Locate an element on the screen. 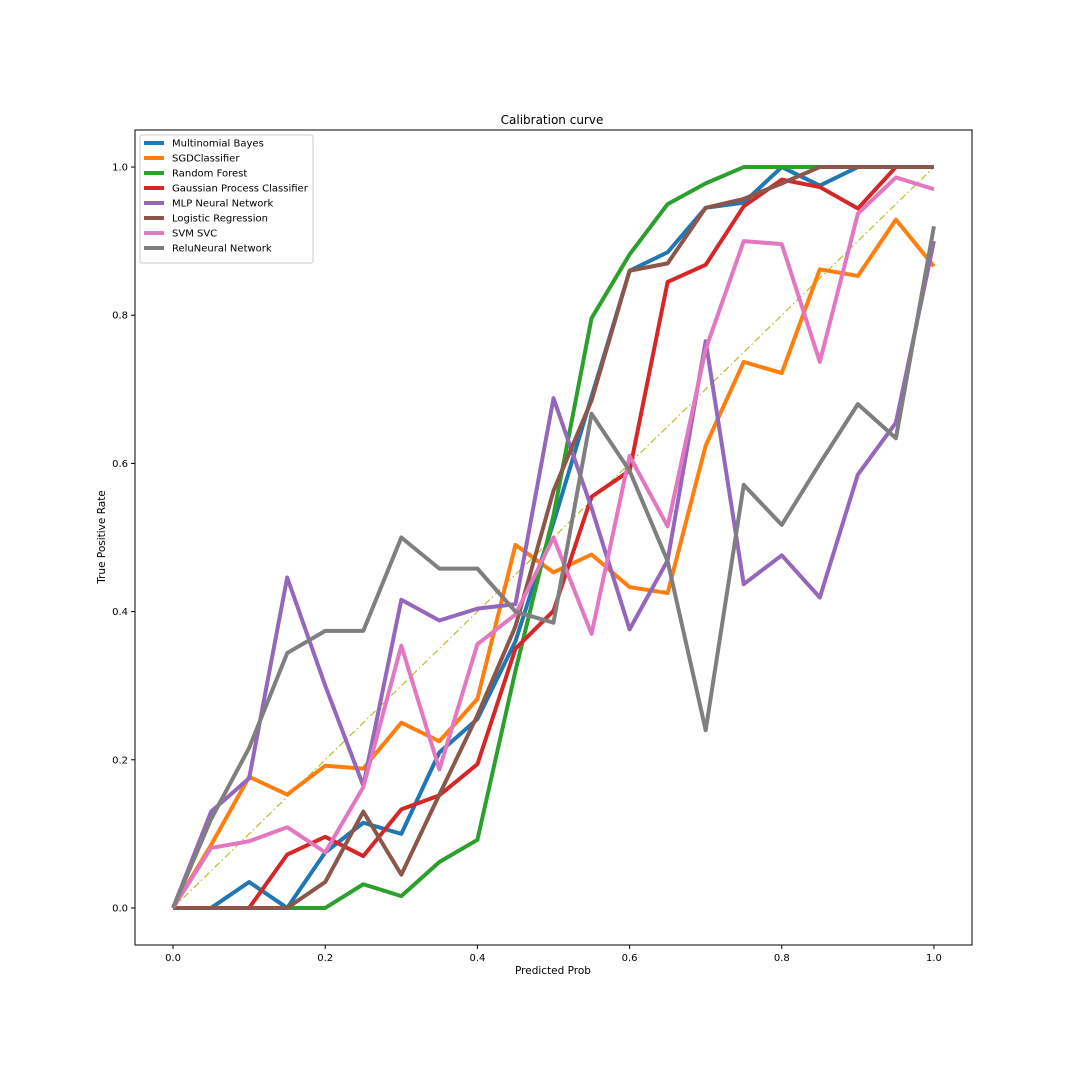  legend-label: Random Forest is located at coordinates (209, 174).